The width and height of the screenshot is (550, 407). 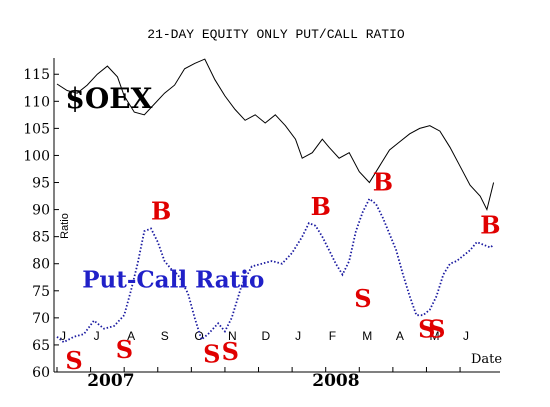 What do you see at coordinates (223, 381) in the screenshot?
I see `year-labels: 2007 2008` at bounding box center [223, 381].